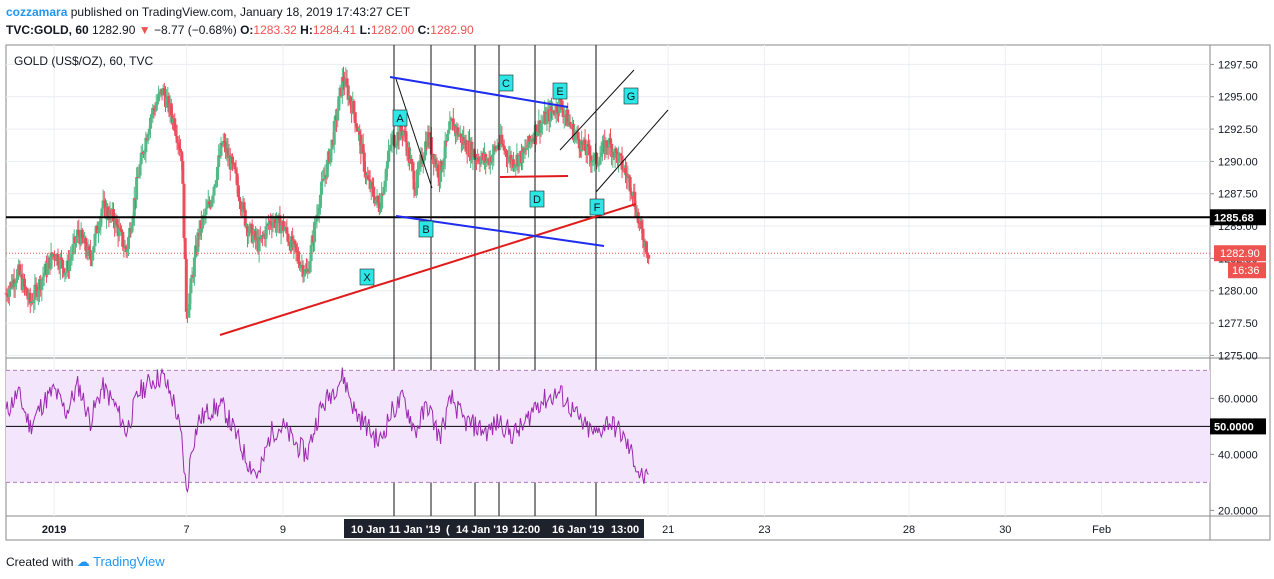 The height and width of the screenshot is (579, 1274). What do you see at coordinates (1238, 455) in the screenshot?
I see `rsi-tick-label: 40.0000` at bounding box center [1238, 455].